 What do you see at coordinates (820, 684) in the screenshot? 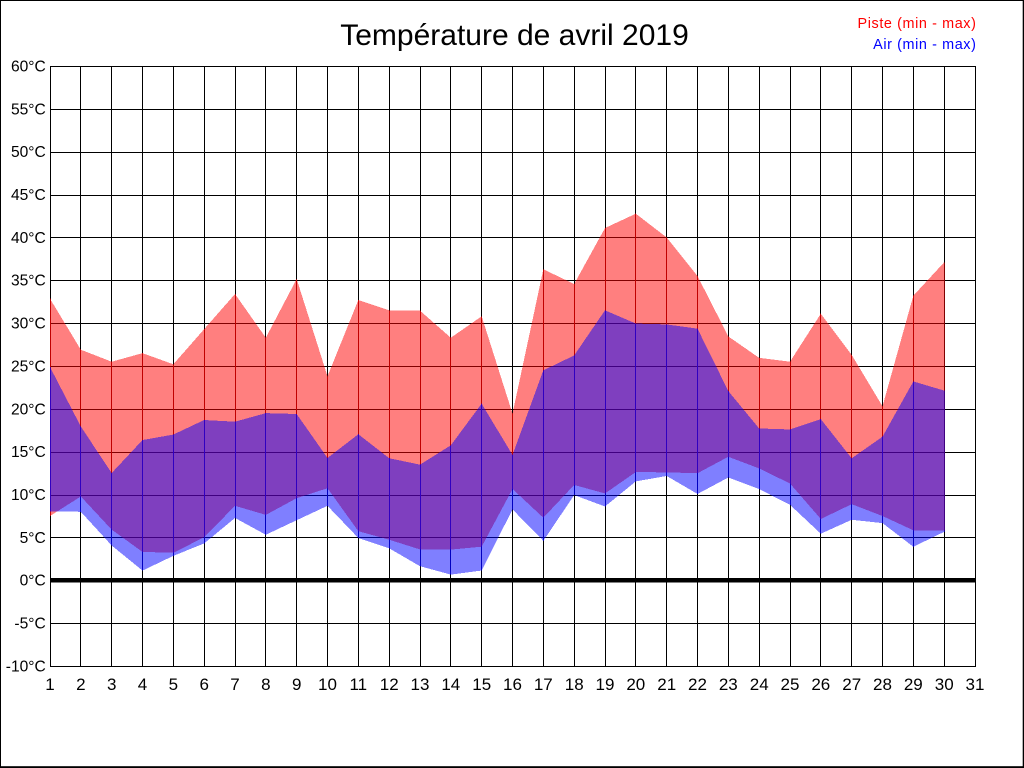
I see `svg-text: 26` at bounding box center [820, 684].